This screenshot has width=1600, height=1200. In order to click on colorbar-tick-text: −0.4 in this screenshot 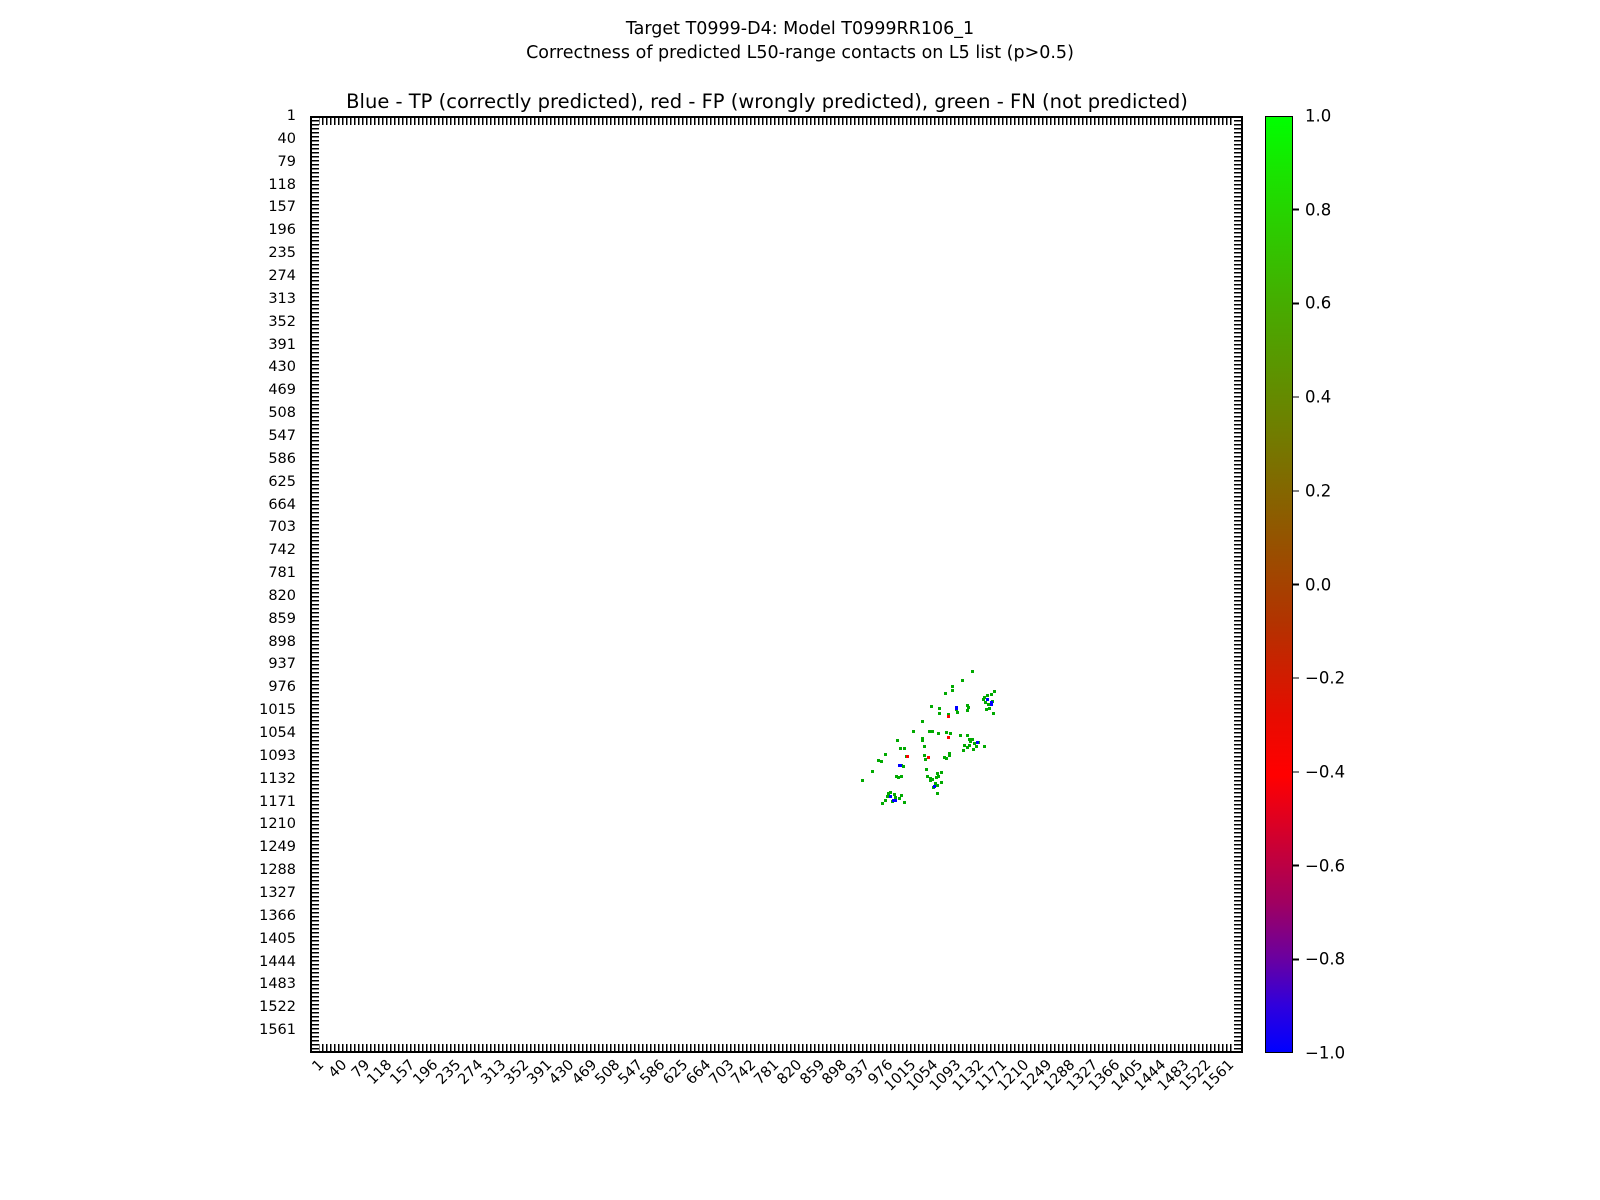, I will do `click(1325, 772)`.